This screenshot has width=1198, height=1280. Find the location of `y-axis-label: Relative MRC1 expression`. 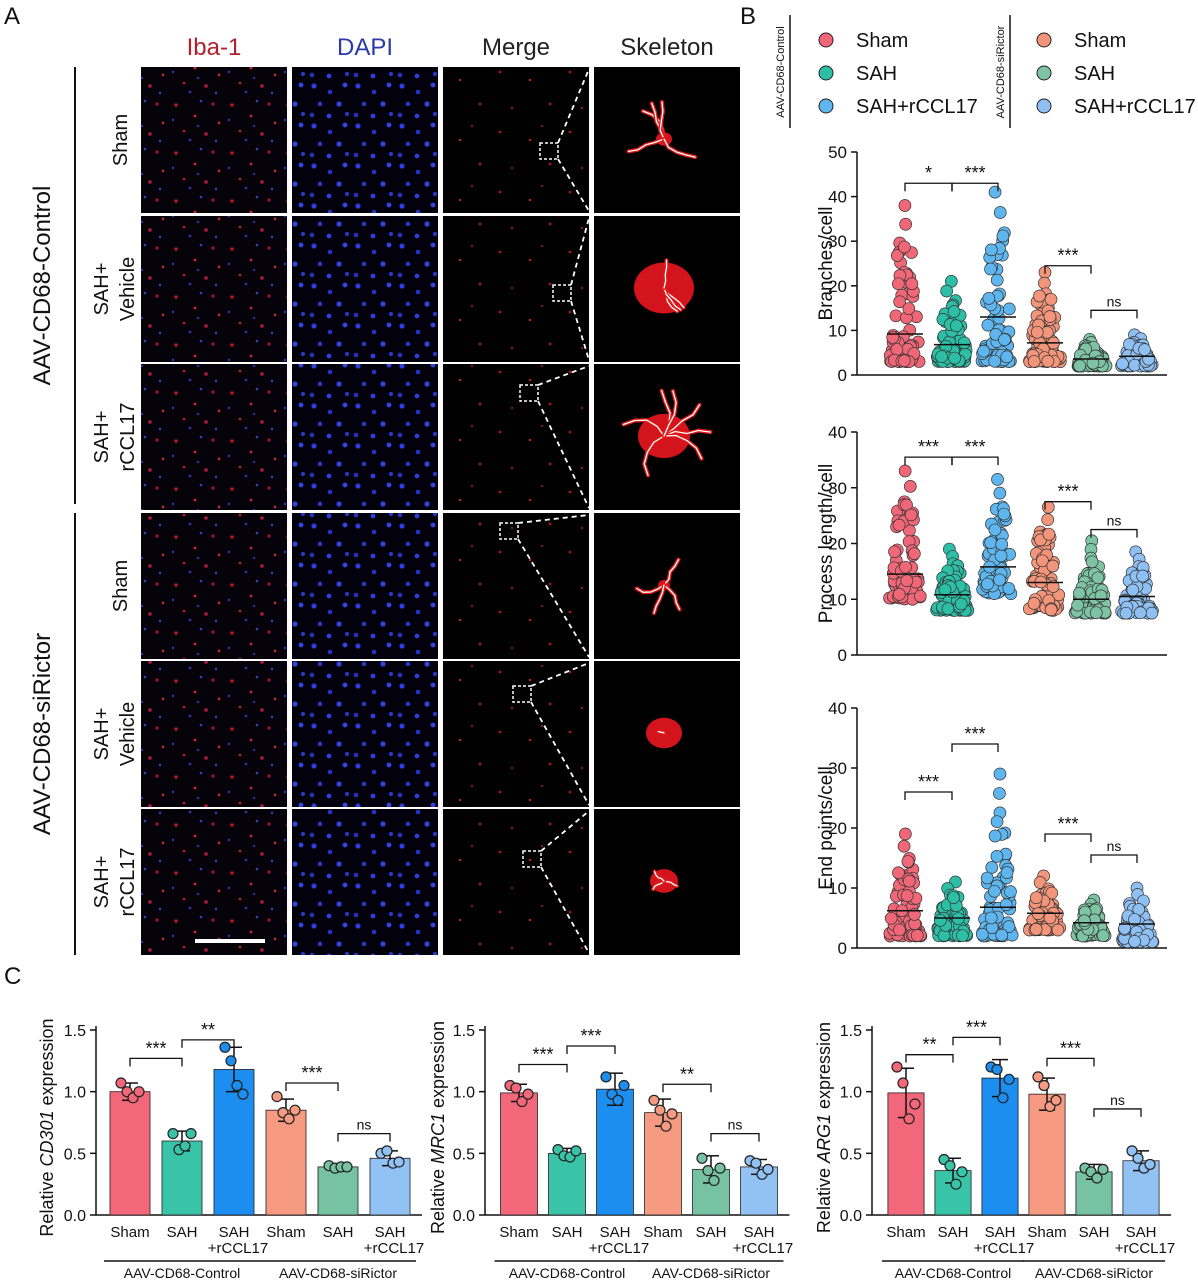

y-axis-label: Relative MRC1 expression is located at coordinates (438, 1127).